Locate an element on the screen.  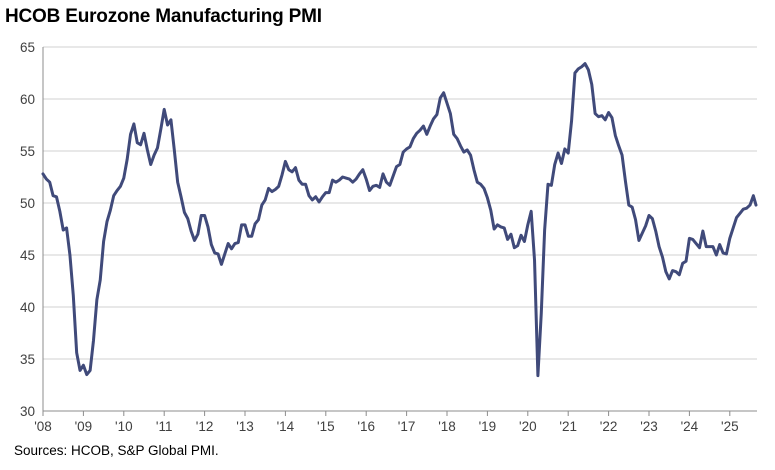
x-tick-label: '16 is located at coordinates (366, 426).